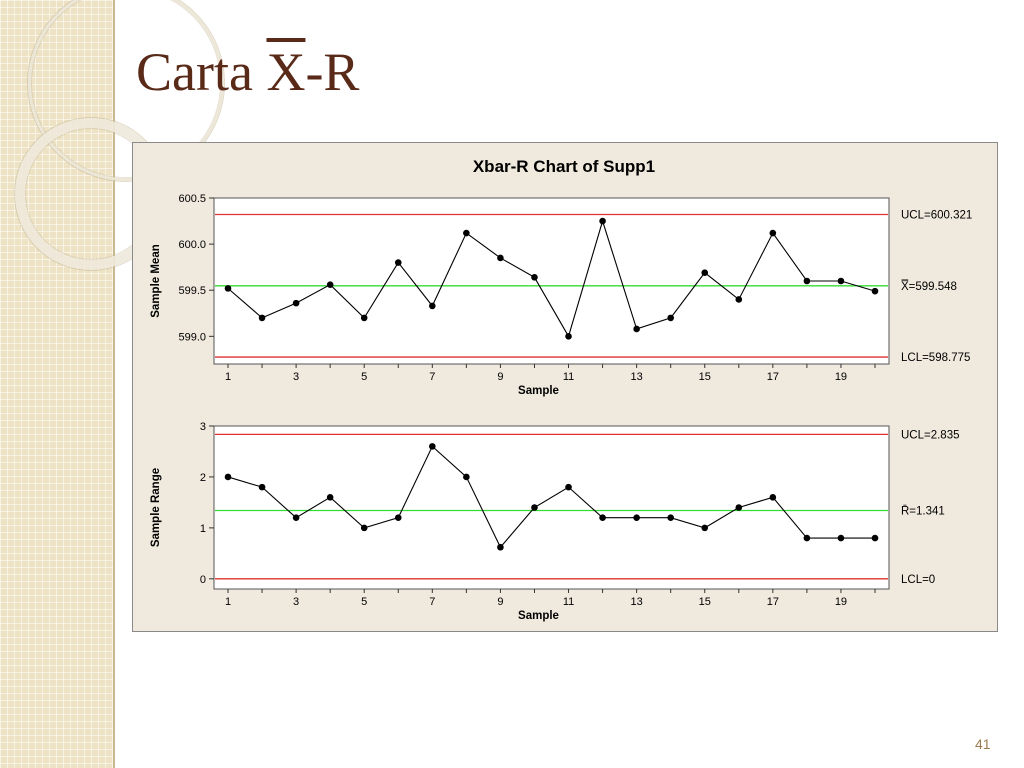 Image resolution: width=1024 pixels, height=768 pixels. Describe the element at coordinates (192, 337) in the screenshot. I see `y-tick-label: 599.0` at that location.